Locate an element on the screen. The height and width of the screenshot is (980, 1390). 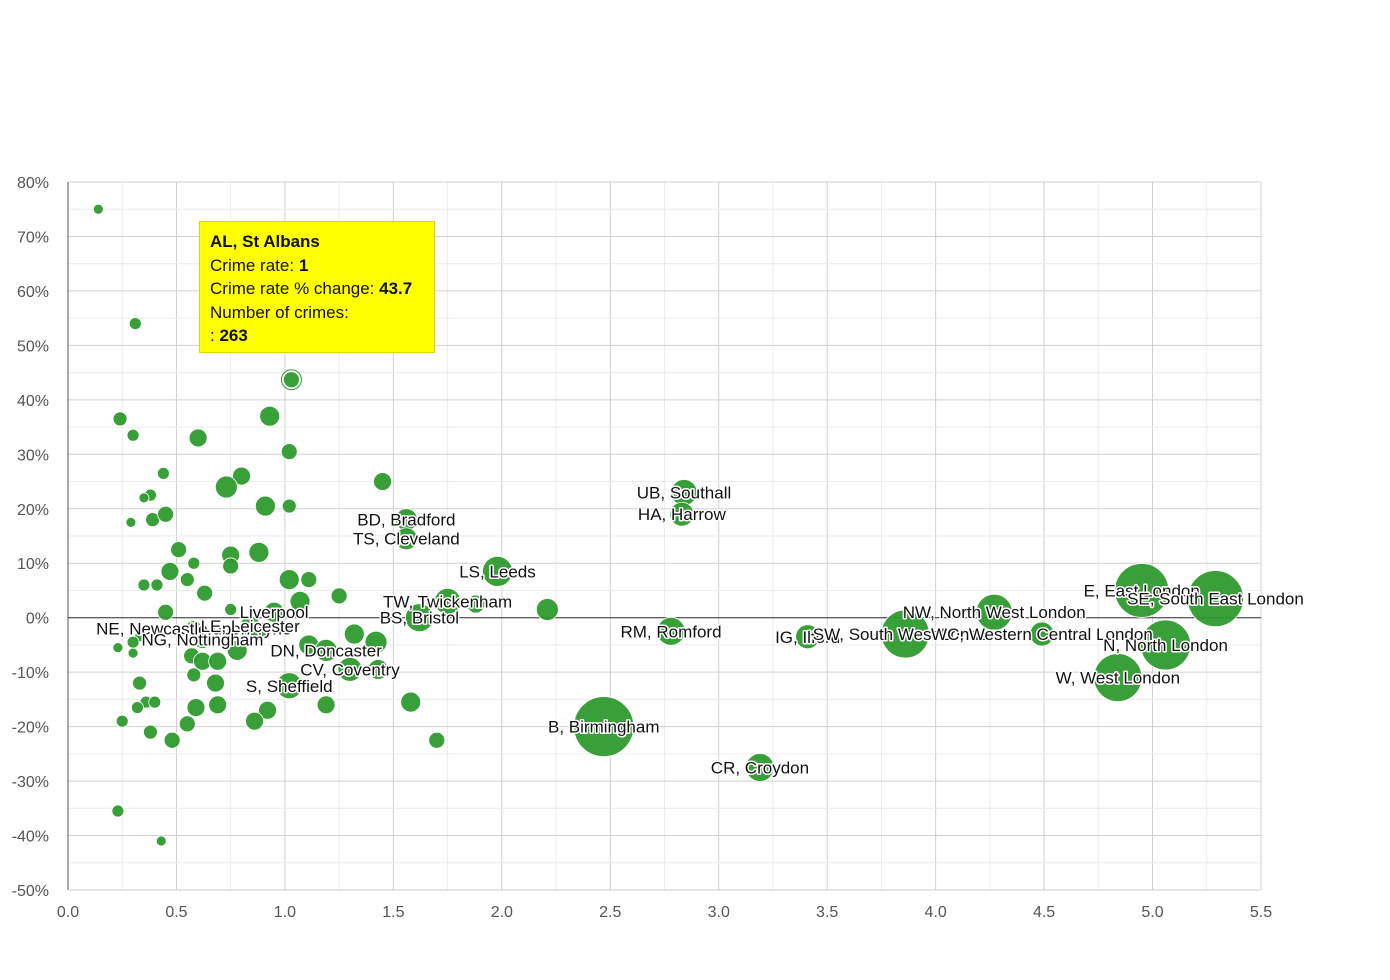
bubble-label: W, West London is located at coordinates (1118, 678).